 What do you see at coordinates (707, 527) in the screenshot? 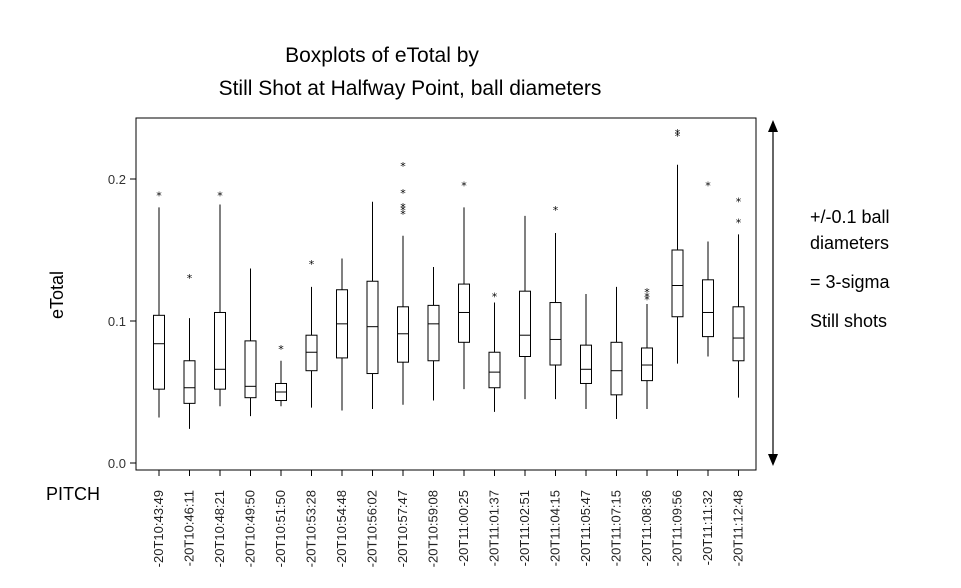
I see `x-tick-label: -20T11:11:32` at bounding box center [707, 527].